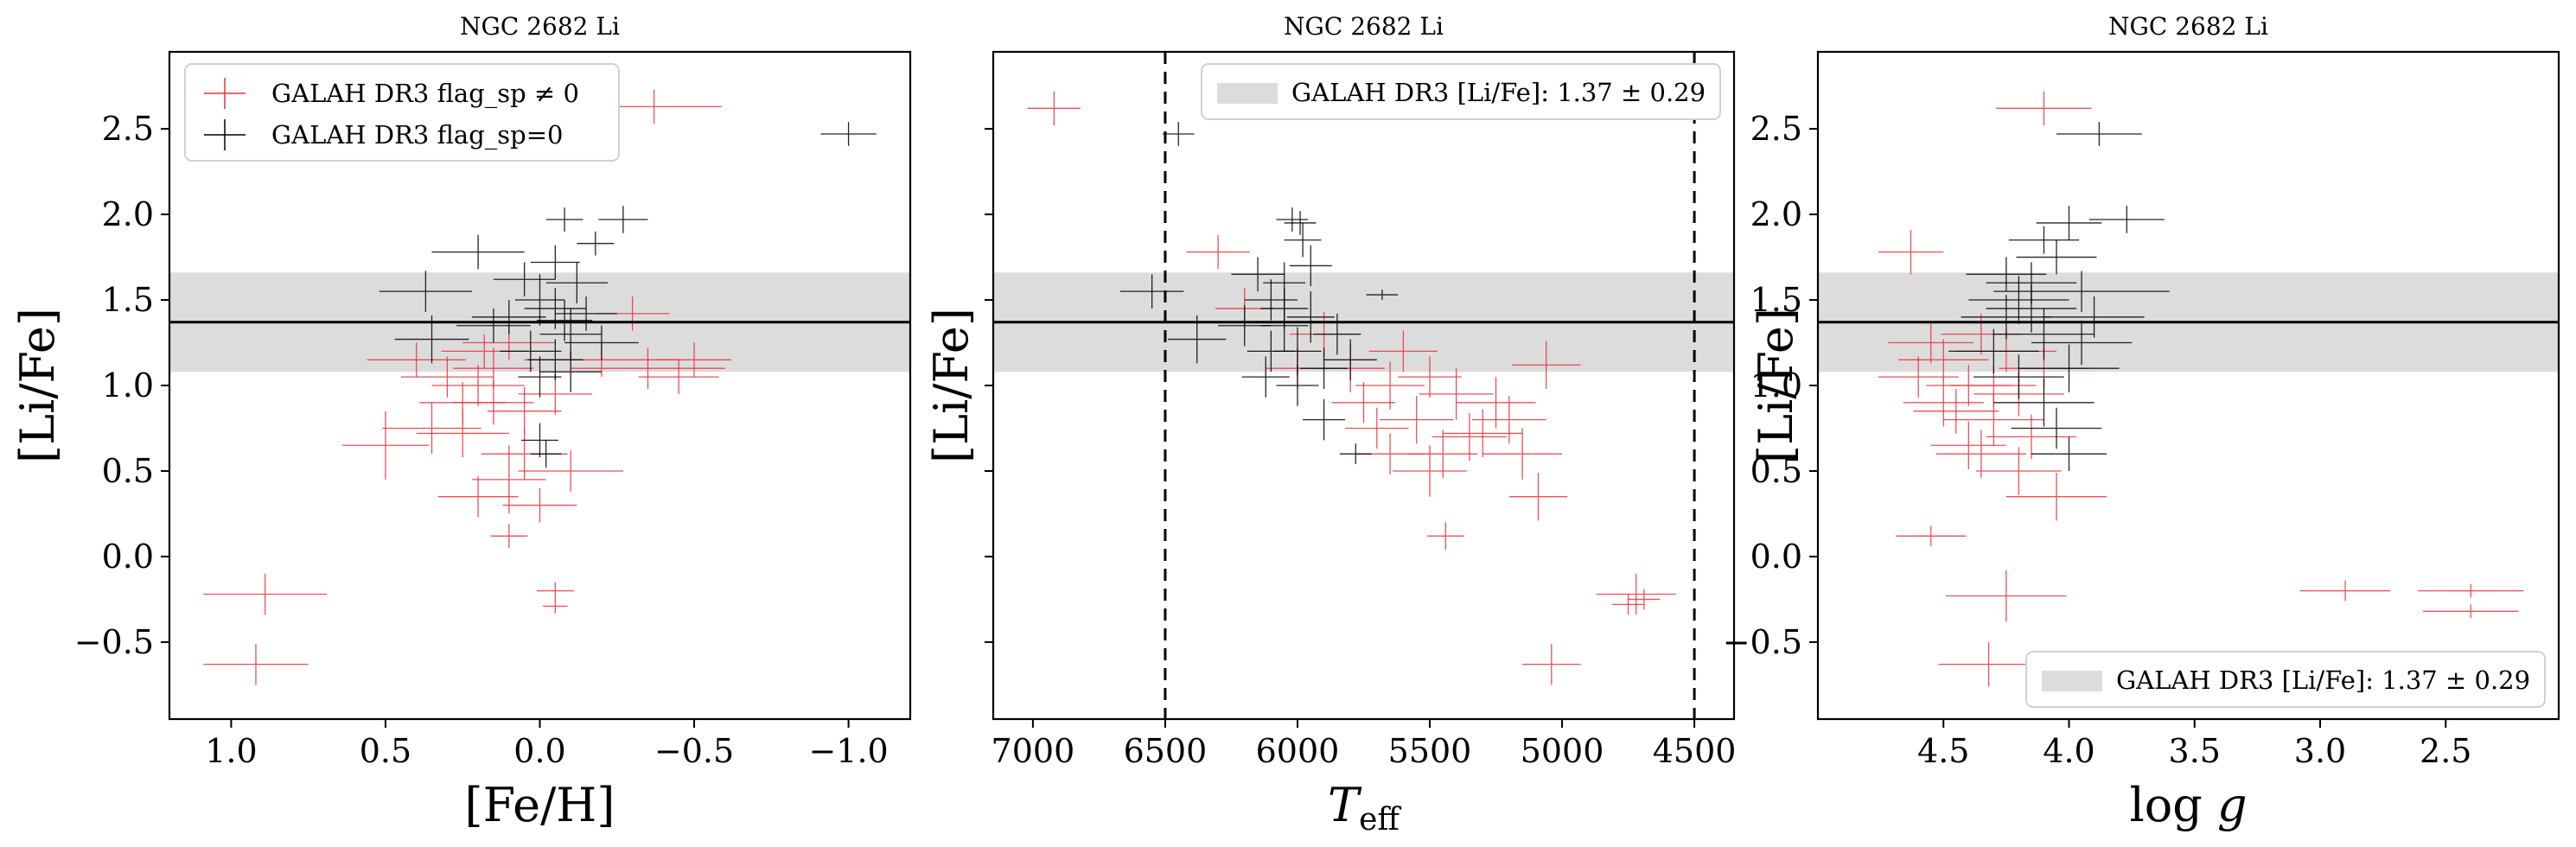 This screenshot has height=847, width=2576. I want to click on y-tick-label: 0.5, so click(1776, 471).